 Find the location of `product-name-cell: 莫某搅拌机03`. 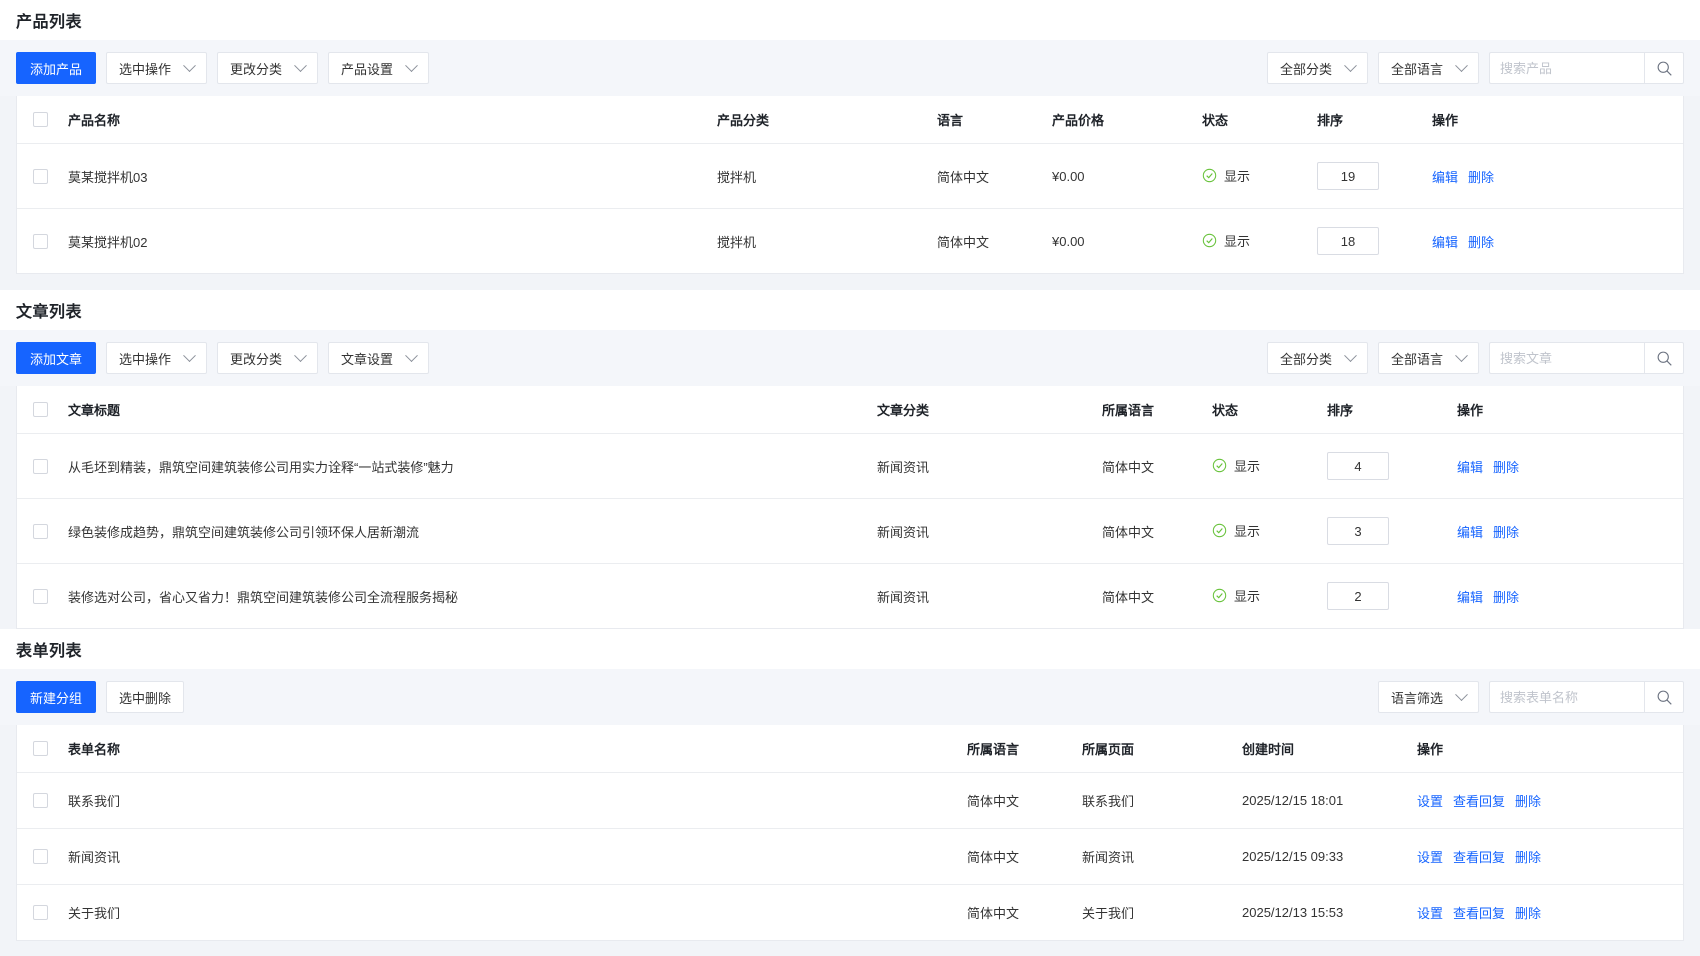

product-name-cell: 莫某搅拌机03 is located at coordinates (367, 176).